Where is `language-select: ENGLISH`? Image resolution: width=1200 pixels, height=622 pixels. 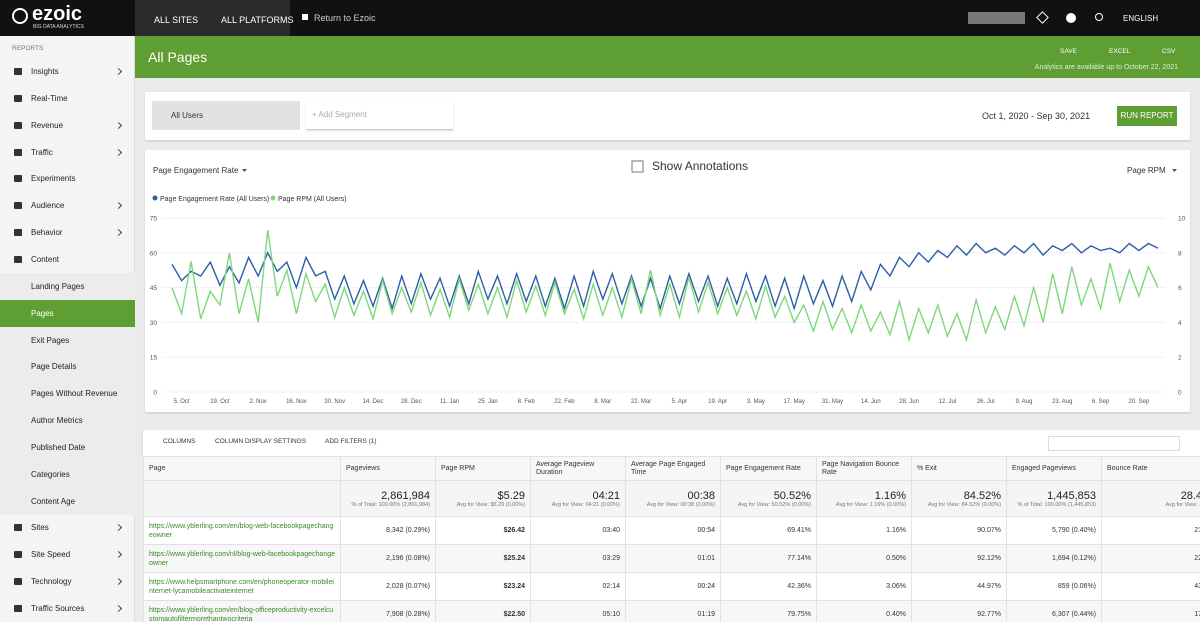
language-select: ENGLISH is located at coordinates (1141, 18).